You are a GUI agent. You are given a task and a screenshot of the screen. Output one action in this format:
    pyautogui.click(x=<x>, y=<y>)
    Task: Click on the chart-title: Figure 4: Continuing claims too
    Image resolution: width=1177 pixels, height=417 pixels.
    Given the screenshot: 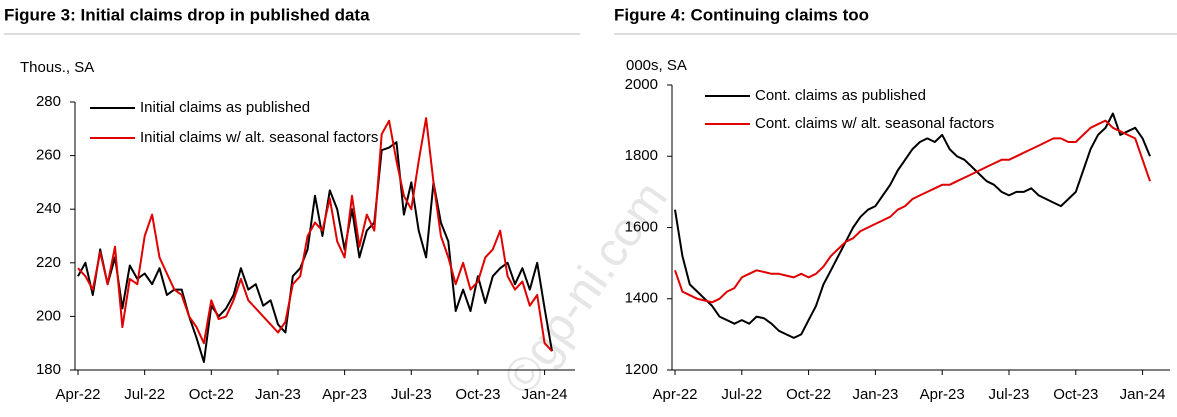 What is the action you would take?
    pyautogui.click(x=741, y=14)
    